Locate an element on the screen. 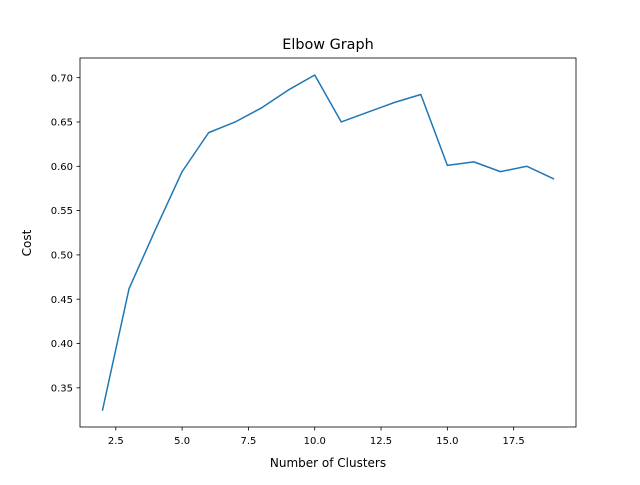 The image size is (640, 485). x-tick-label: 17.5 is located at coordinates (514, 441).